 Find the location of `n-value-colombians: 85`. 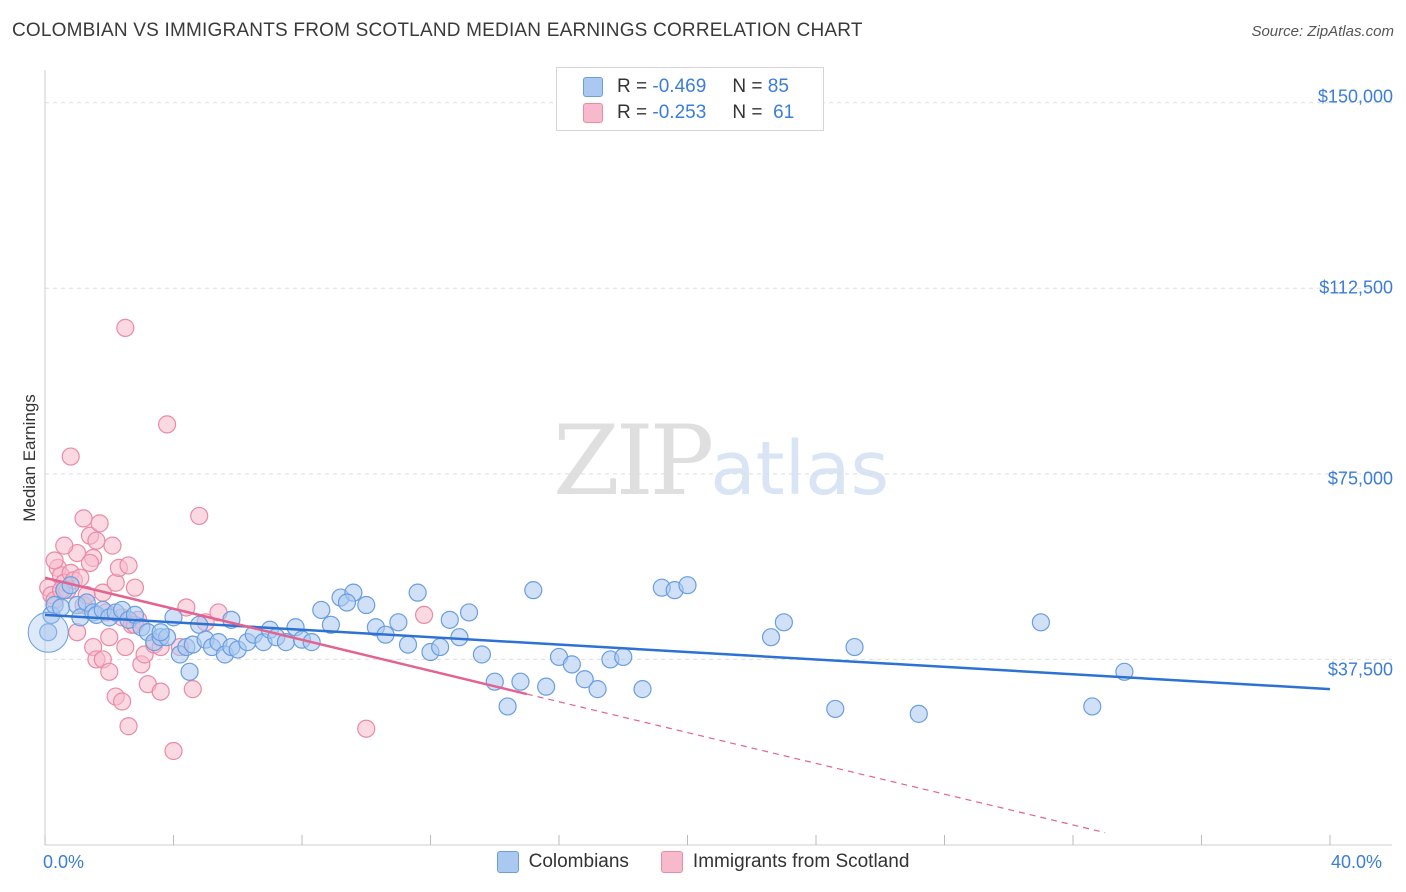

n-value-colombians: 85 is located at coordinates (778, 86).